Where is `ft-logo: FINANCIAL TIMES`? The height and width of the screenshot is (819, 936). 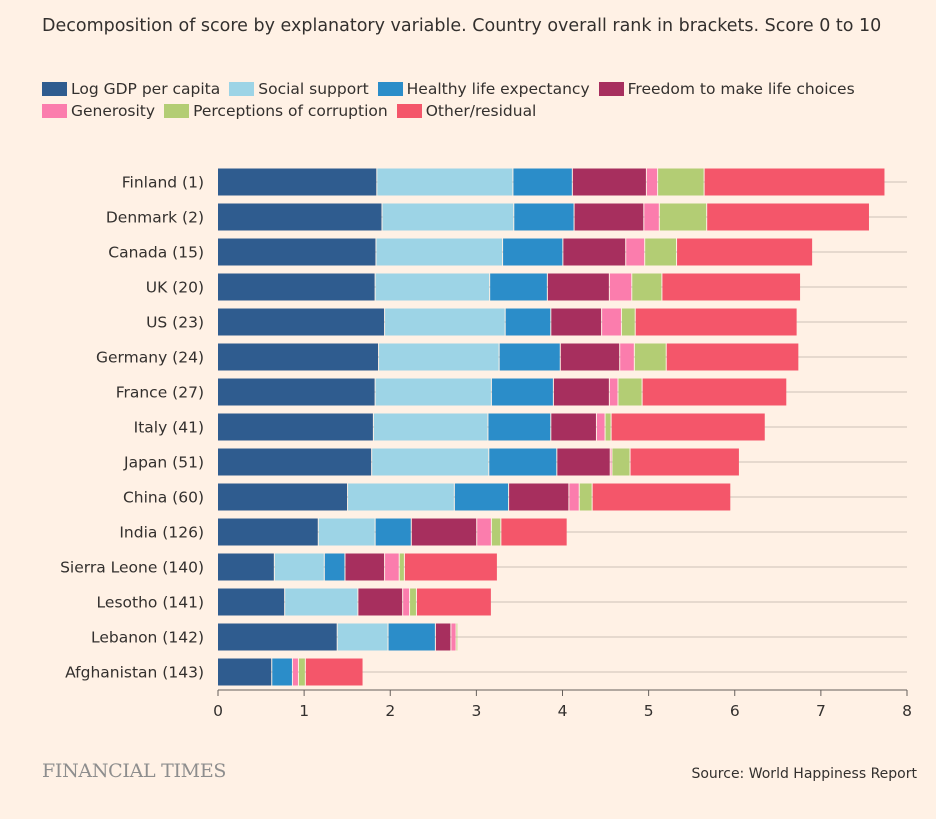 ft-logo: FINANCIAL TIMES is located at coordinates (134, 771).